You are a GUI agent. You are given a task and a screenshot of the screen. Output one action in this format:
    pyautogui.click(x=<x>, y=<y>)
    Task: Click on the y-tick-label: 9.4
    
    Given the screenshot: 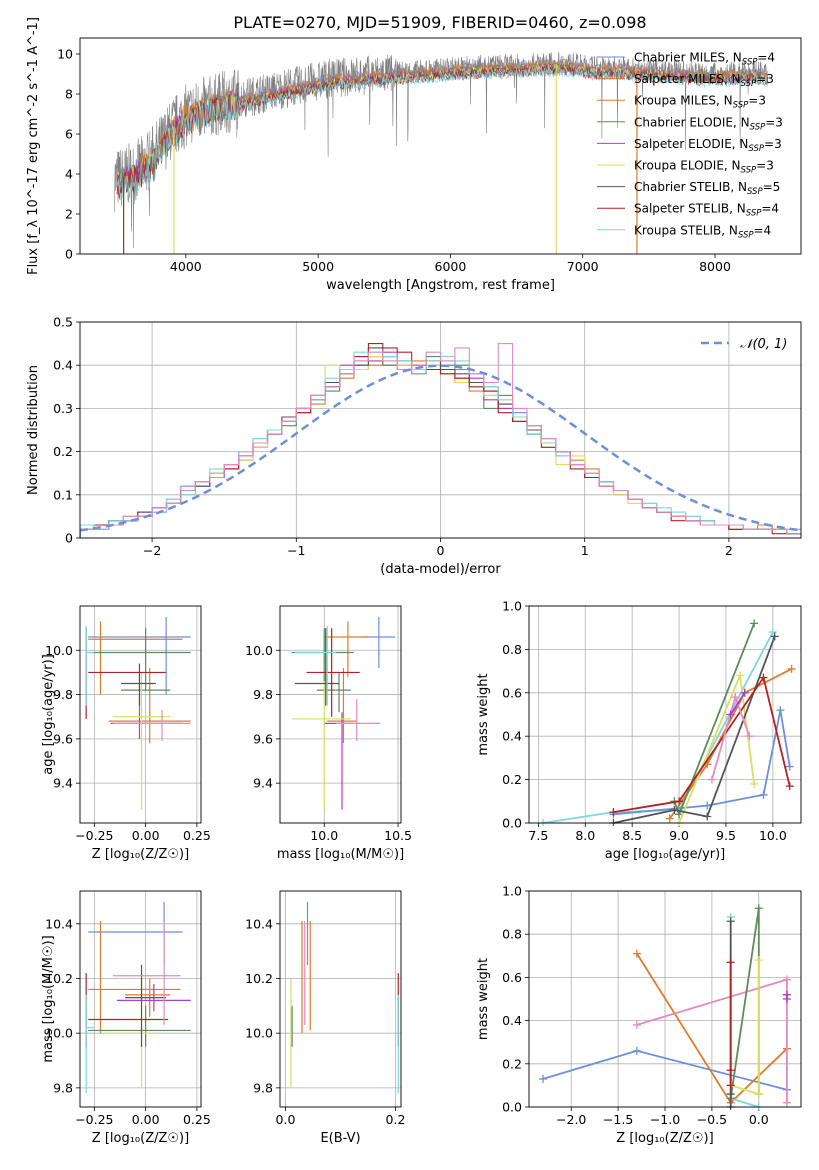 What is the action you would take?
    pyautogui.click(x=263, y=783)
    